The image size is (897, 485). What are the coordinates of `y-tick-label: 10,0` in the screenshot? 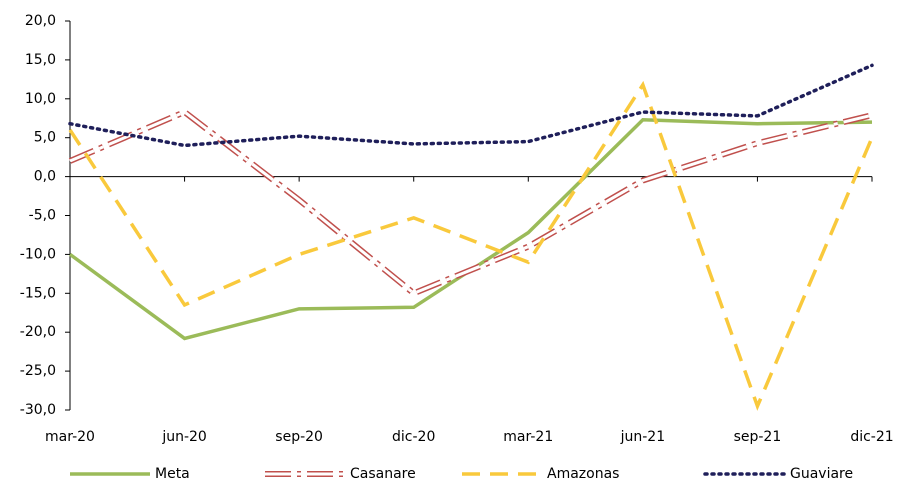 It's located at (40, 99).